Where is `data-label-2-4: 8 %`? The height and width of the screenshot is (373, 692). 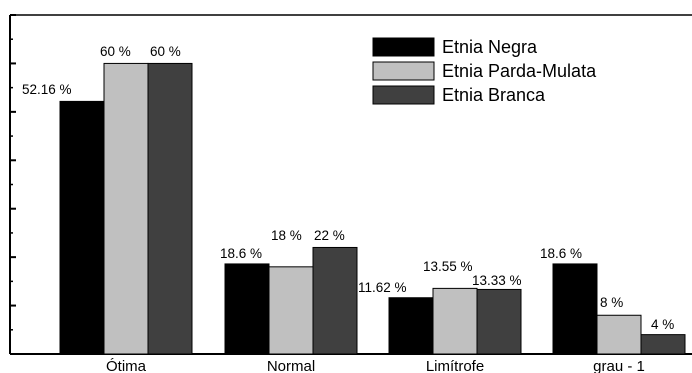 data-label-2-4: 8 % is located at coordinates (611, 302).